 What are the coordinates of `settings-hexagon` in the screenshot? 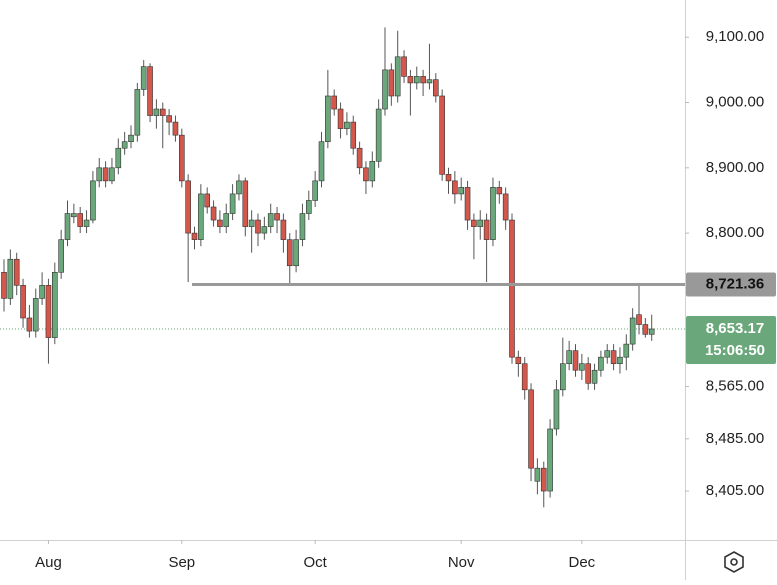 It's located at (734, 562).